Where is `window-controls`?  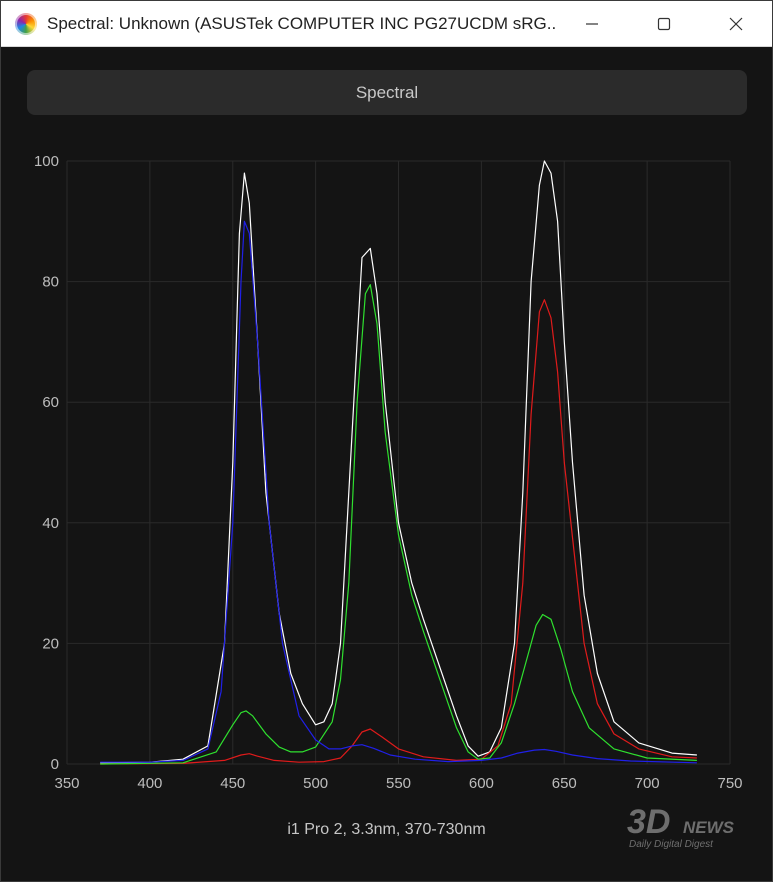
window-controls is located at coordinates (664, 23).